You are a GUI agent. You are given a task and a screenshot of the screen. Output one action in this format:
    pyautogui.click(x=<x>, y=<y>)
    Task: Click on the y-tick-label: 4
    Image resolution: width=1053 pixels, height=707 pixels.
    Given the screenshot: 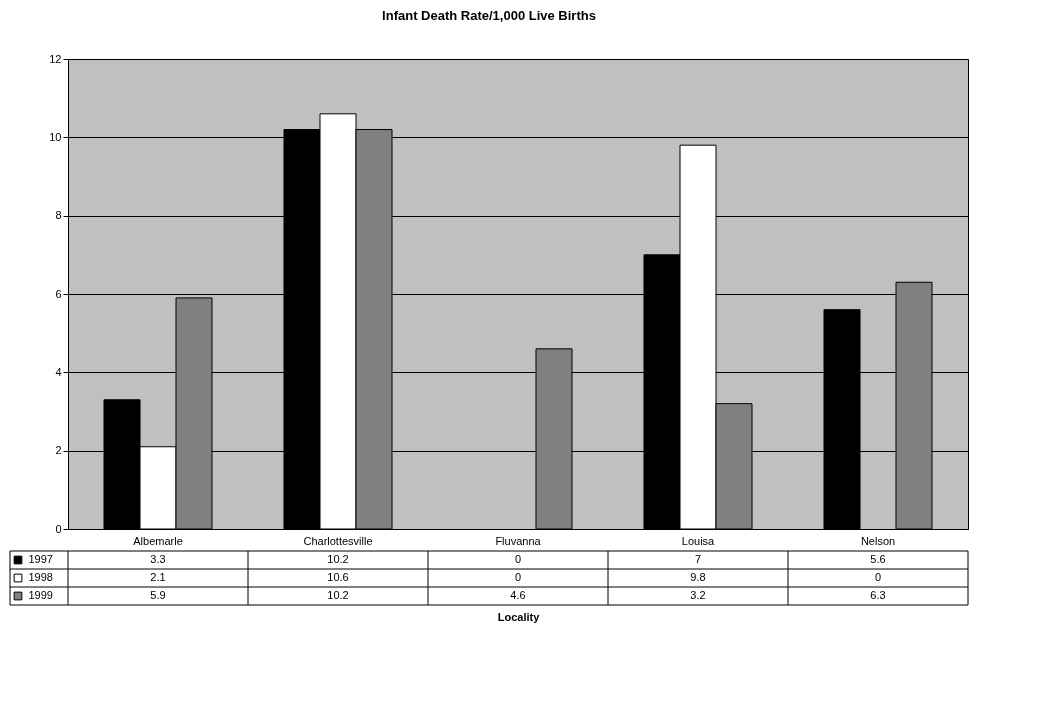 What is the action you would take?
    pyautogui.click(x=58, y=371)
    